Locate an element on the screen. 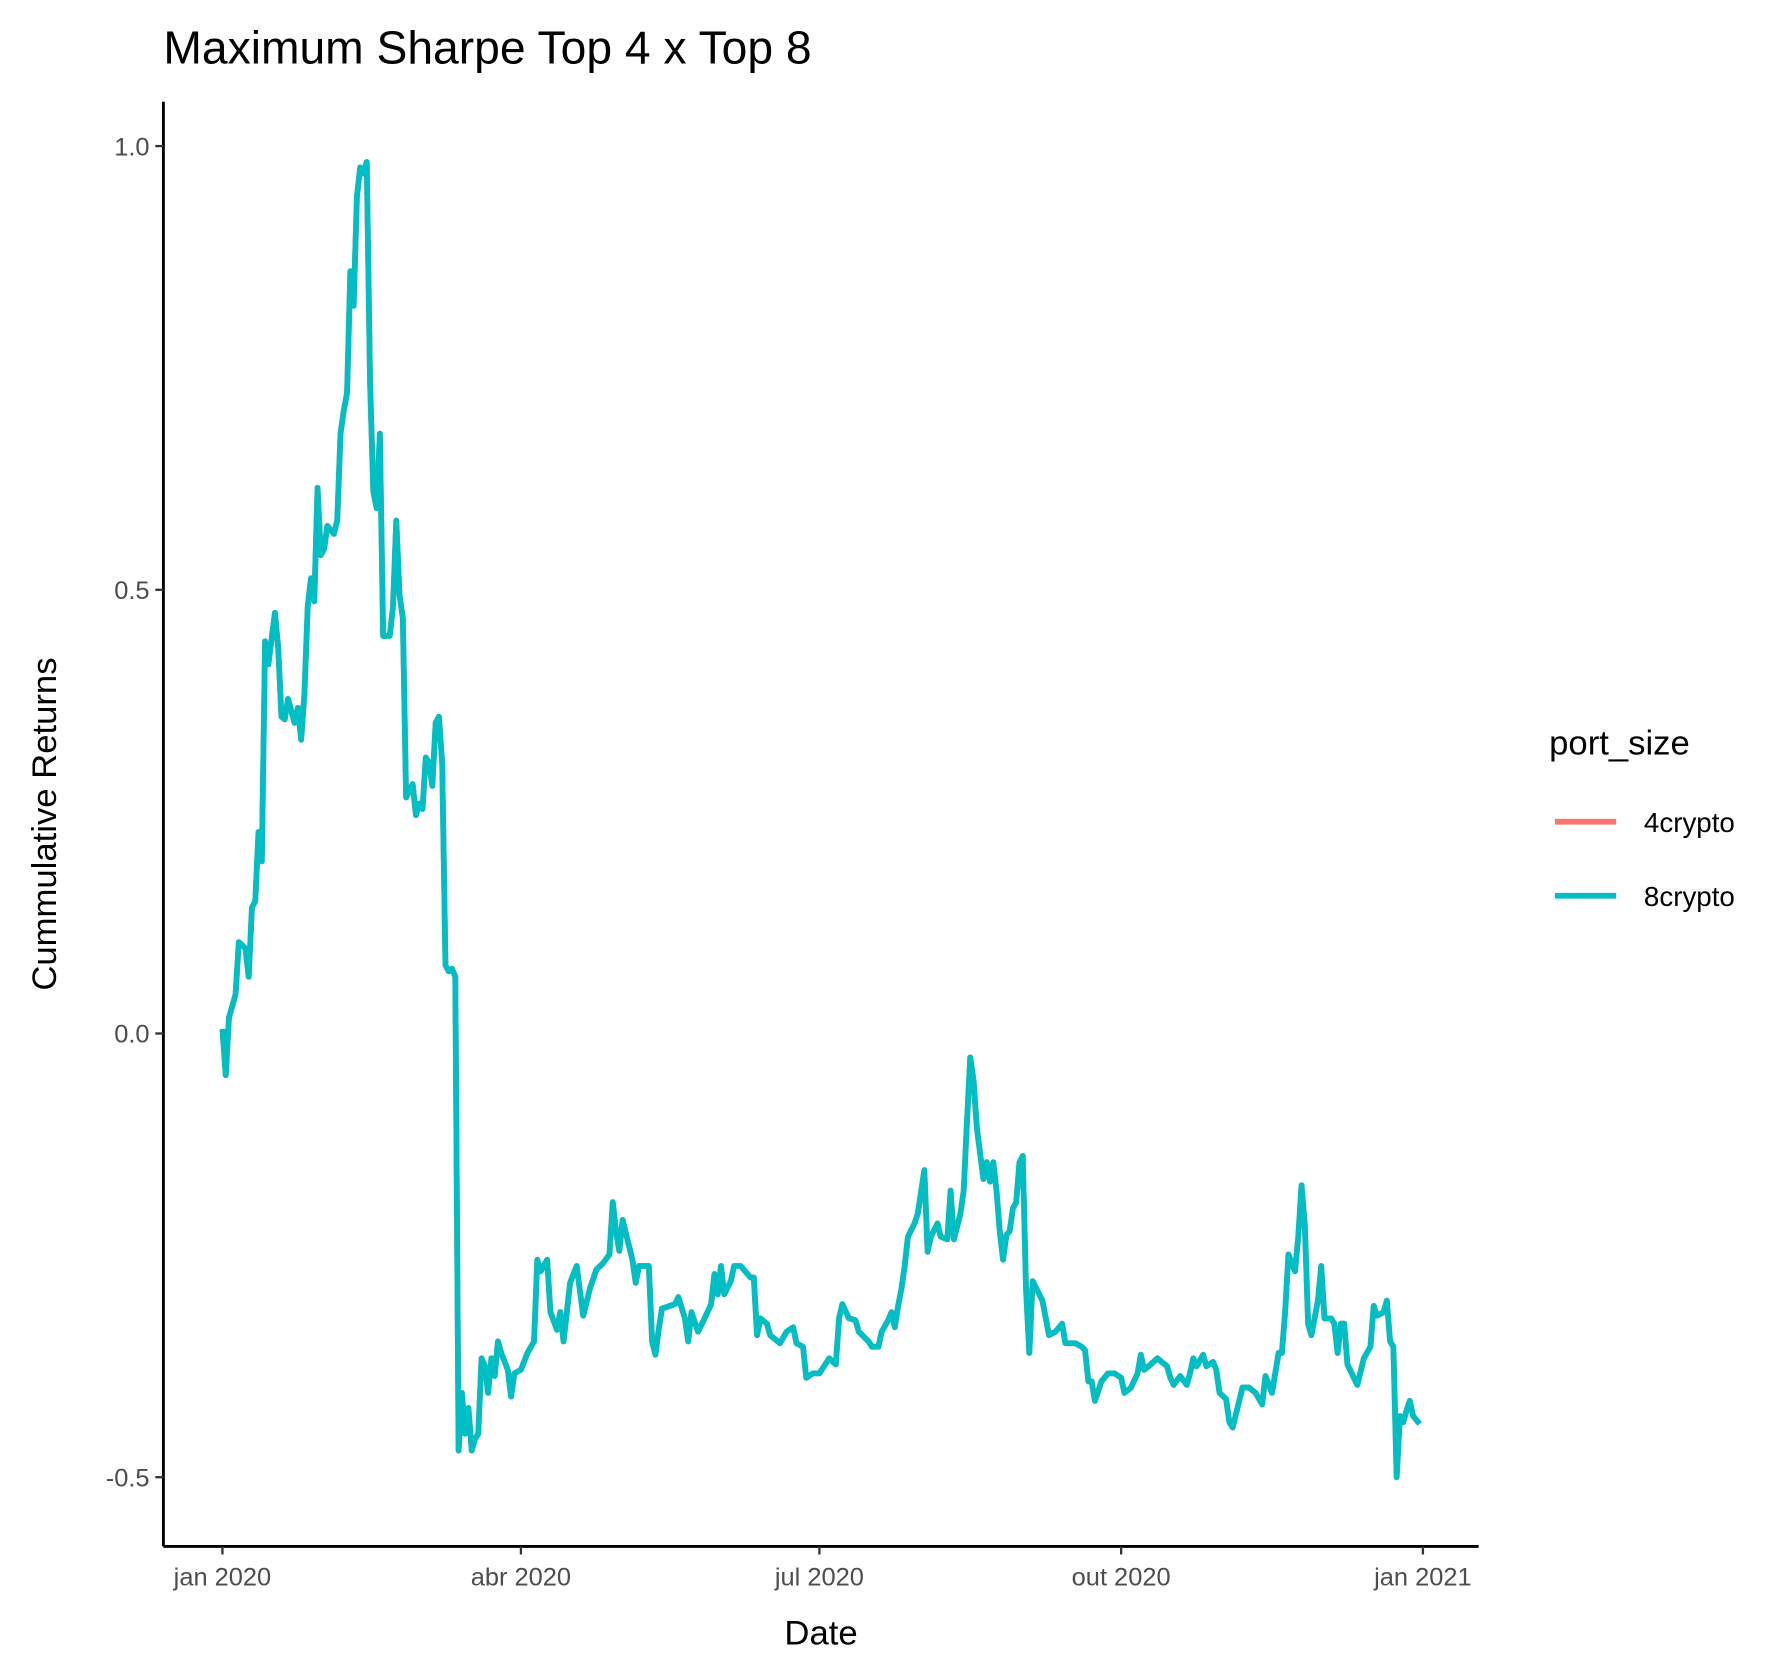 This screenshot has width=1790, height=1662. x-tick-label: abr 2020 is located at coordinates (521, 1578).